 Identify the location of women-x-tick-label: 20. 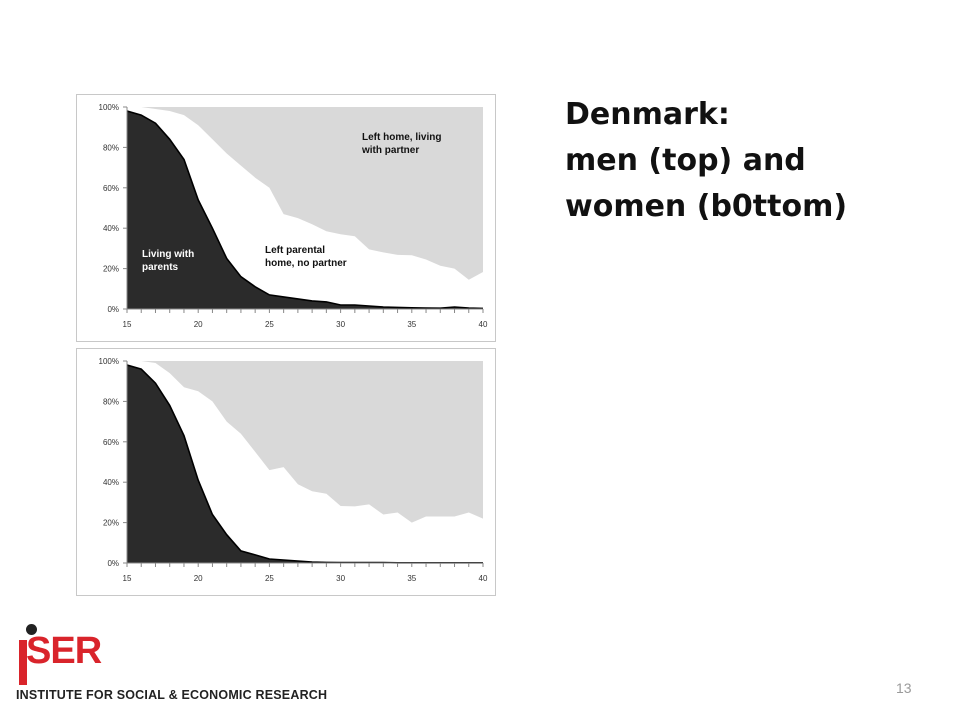
(198, 578).